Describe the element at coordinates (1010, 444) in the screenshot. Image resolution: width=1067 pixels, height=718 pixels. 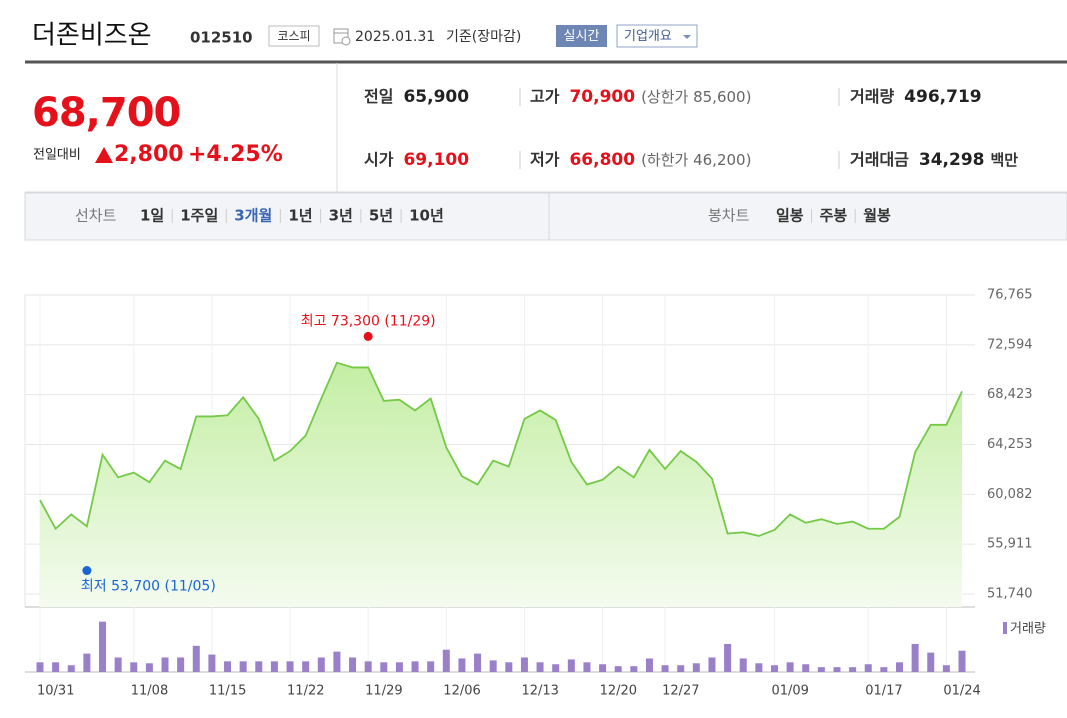
I see `y-tick-label: 64,253` at that location.